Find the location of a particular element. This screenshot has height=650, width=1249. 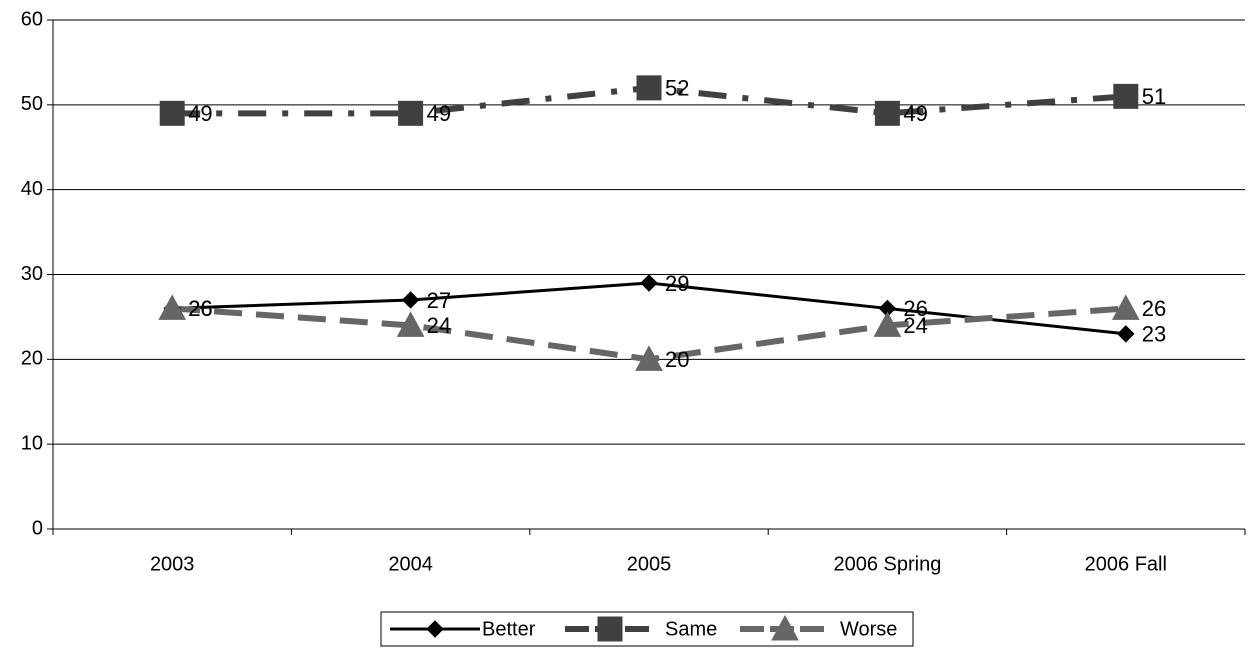

x-tick-label: 2006 Spring is located at coordinates (887, 564).